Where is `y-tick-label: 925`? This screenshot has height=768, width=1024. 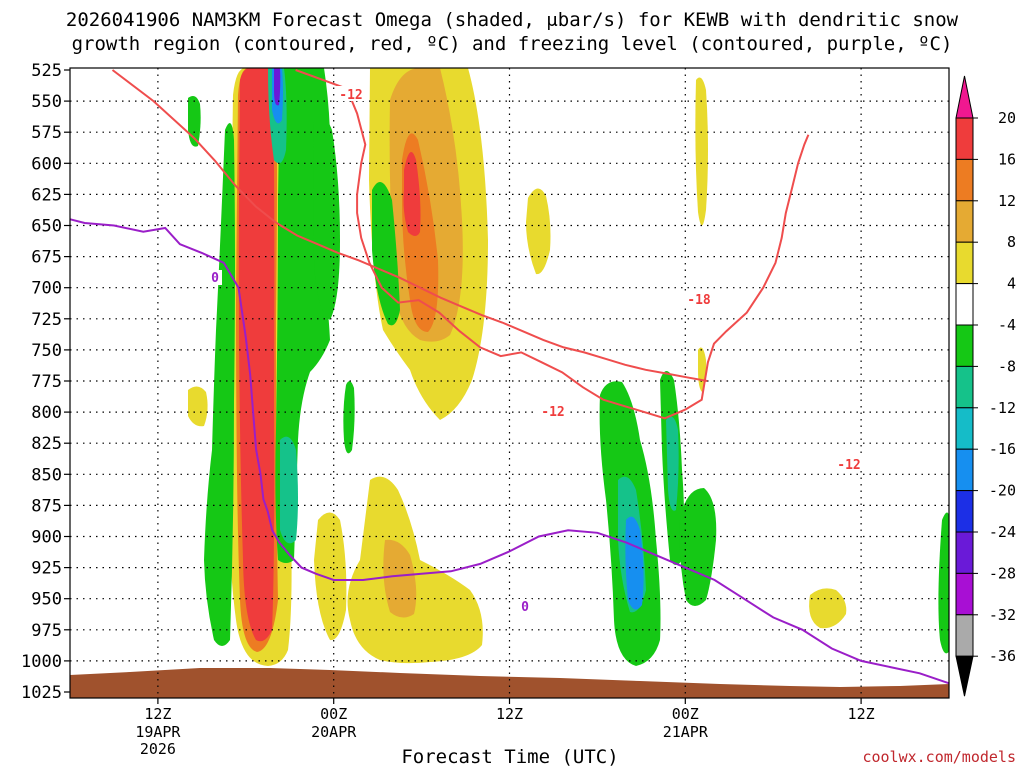
y-tick-label: 925 is located at coordinates (46, 569).